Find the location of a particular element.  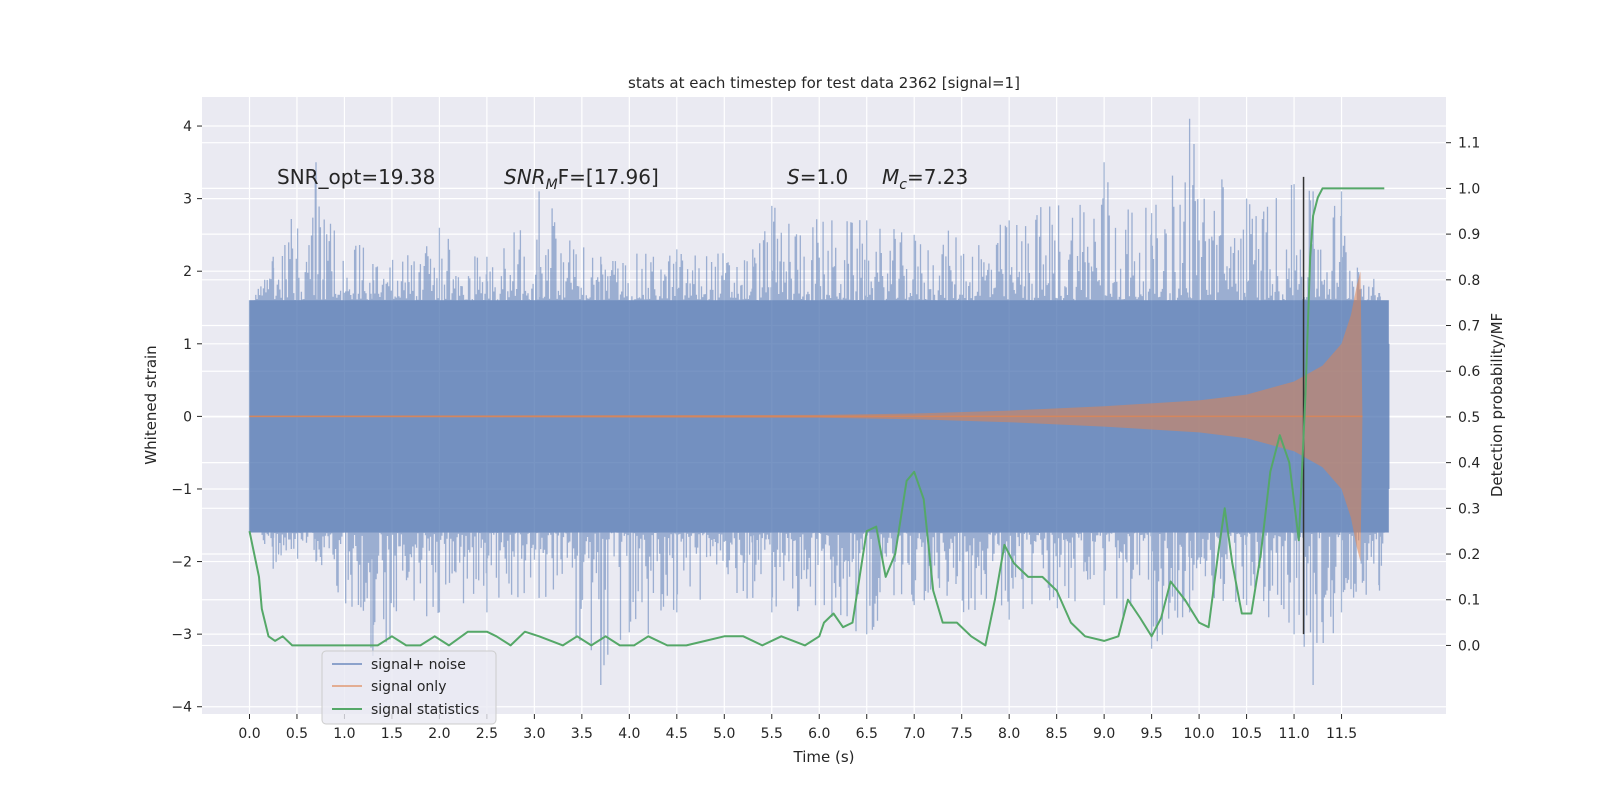

x-tick-label: 6.0 is located at coordinates (819, 734).